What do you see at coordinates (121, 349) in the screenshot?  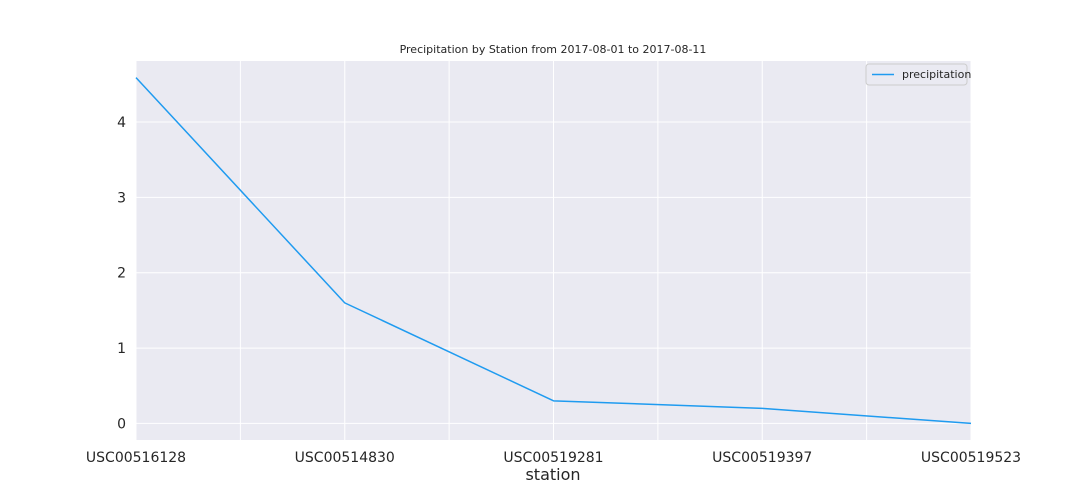 I see `y-tick-label: 1` at bounding box center [121, 349].